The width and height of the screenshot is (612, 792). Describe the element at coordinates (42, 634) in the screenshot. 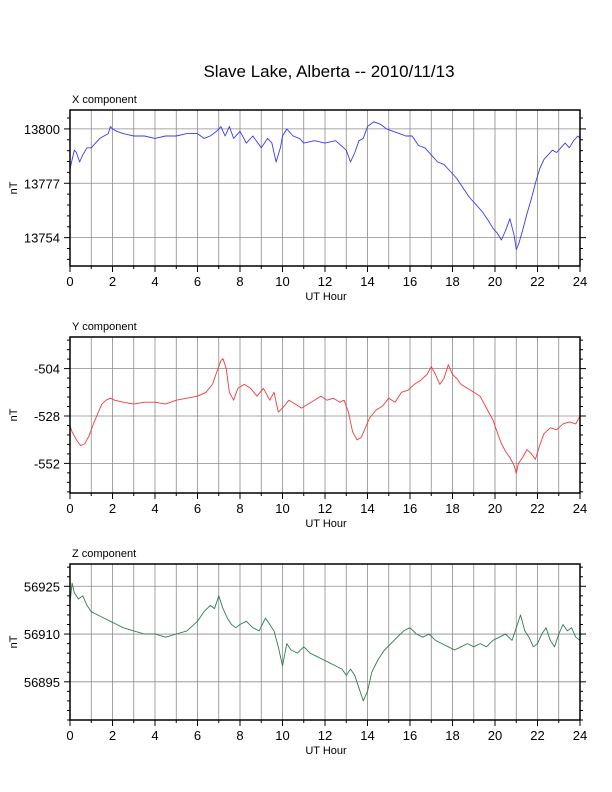

I see `y-tick-label: 56910` at that location.